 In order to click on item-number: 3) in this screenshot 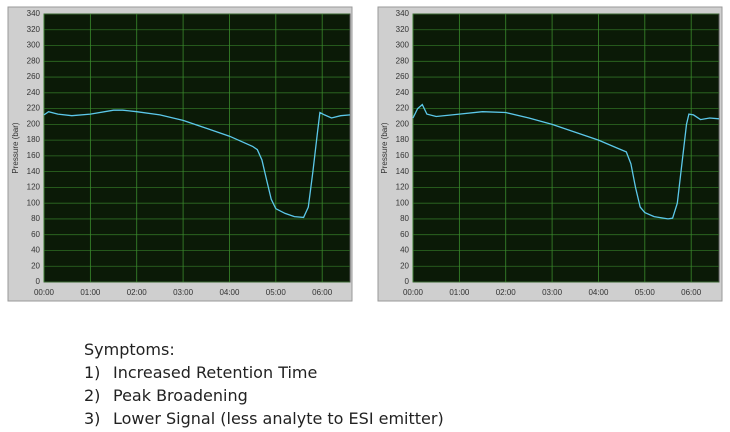, I will do `click(92, 418)`.